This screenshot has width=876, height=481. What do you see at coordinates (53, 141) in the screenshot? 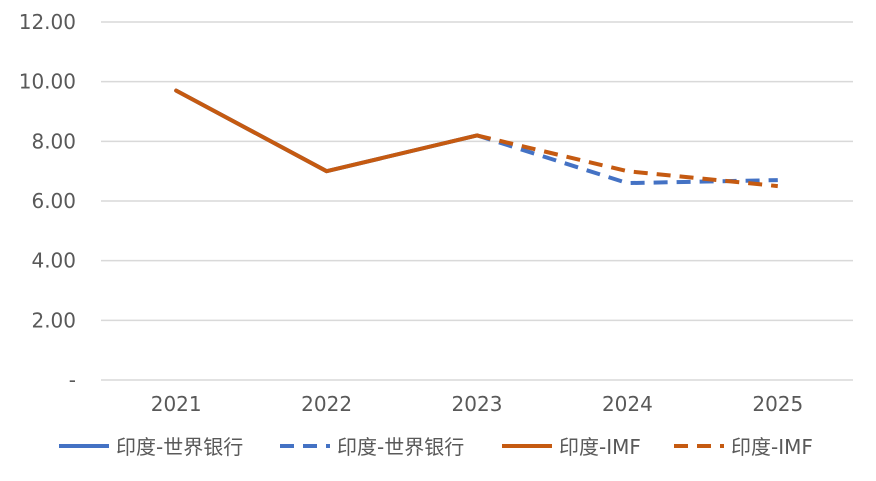
I see `y-tick-label: 8.00` at bounding box center [53, 141].